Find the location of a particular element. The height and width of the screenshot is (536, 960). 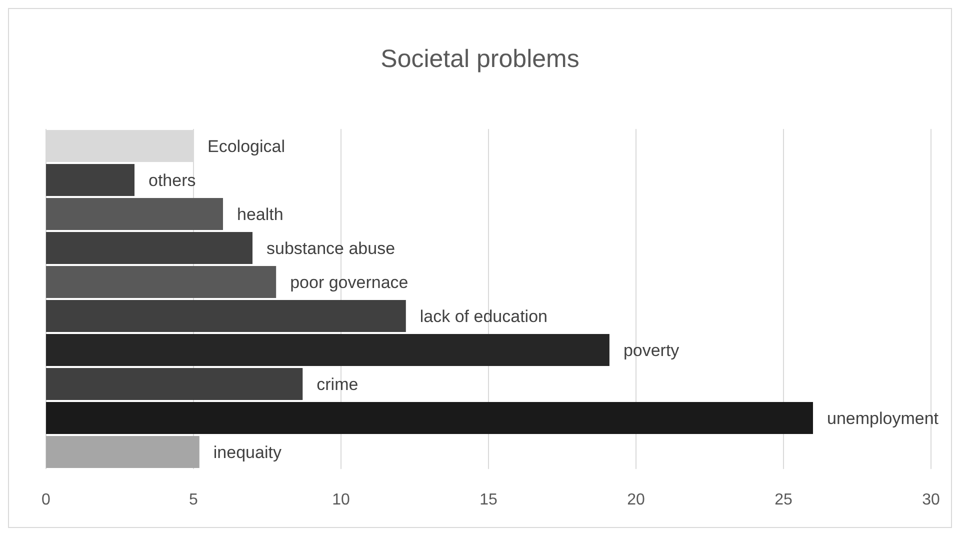

y-tick-label: inequaity is located at coordinates (247, 452).